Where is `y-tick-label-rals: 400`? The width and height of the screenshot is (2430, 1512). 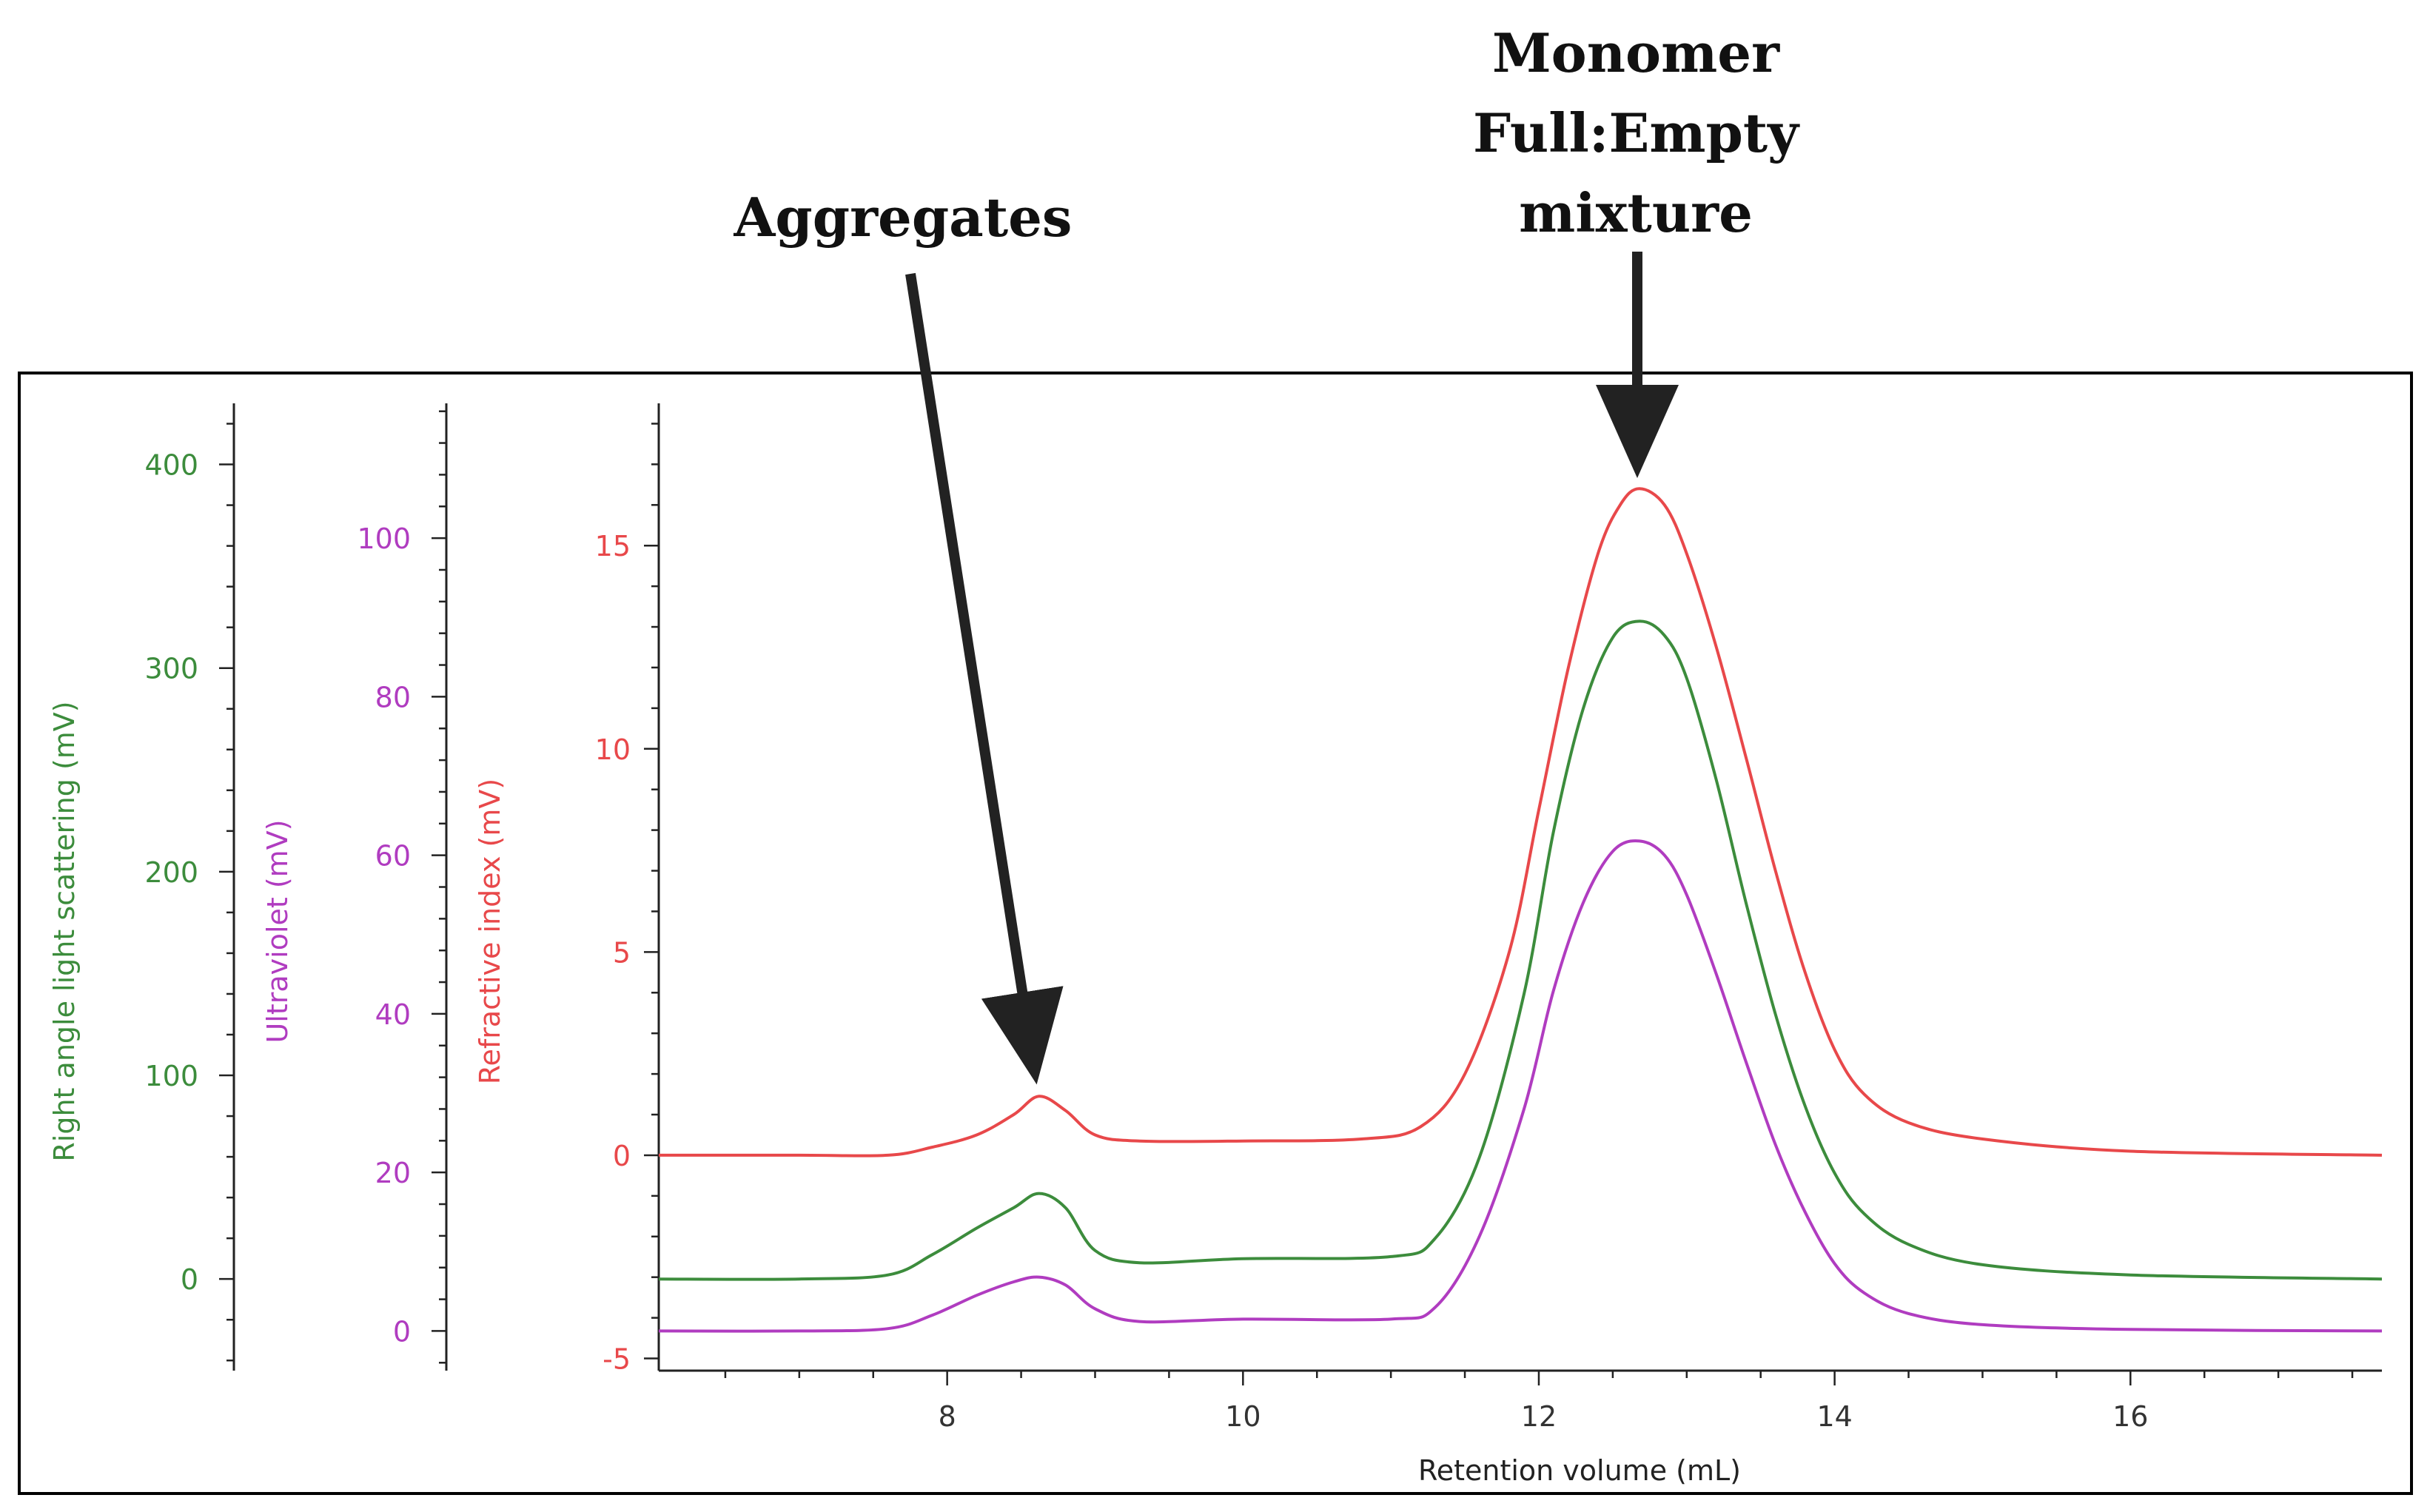
y-tick-label-rals: 400 is located at coordinates (171, 466).